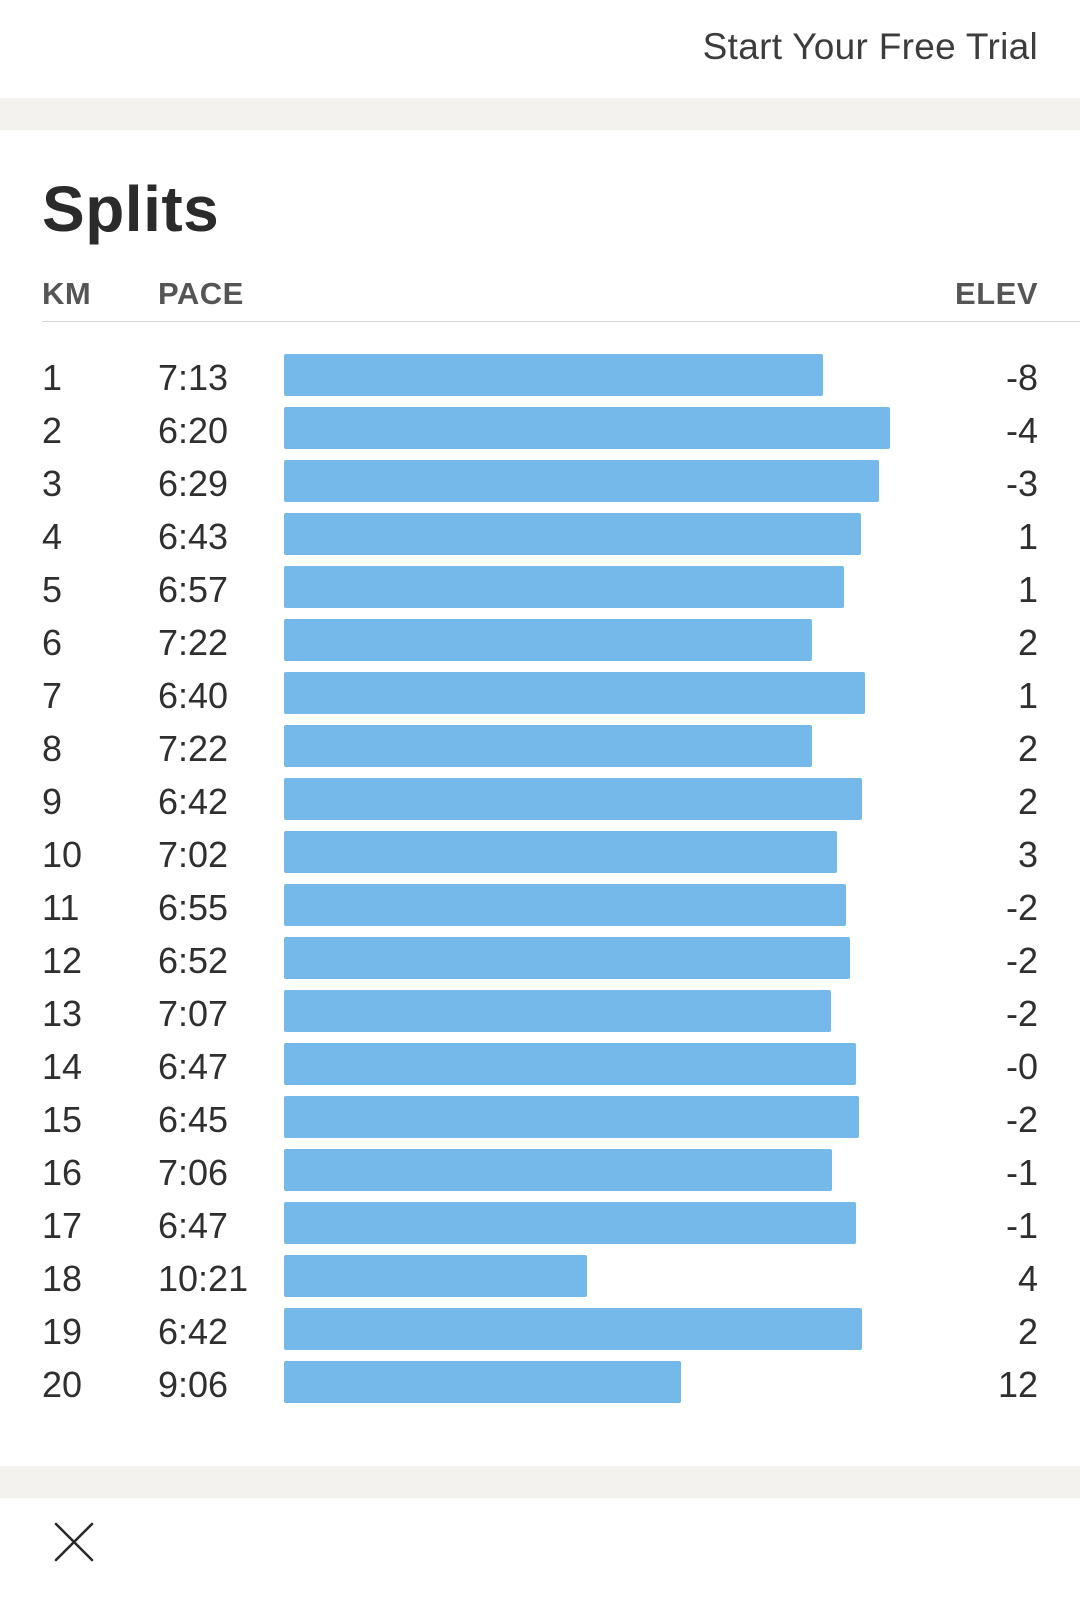 The image size is (1080, 1620). Describe the element at coordinates (1021, 483) in the screenshot. I see `split-elev: -3` at that location.